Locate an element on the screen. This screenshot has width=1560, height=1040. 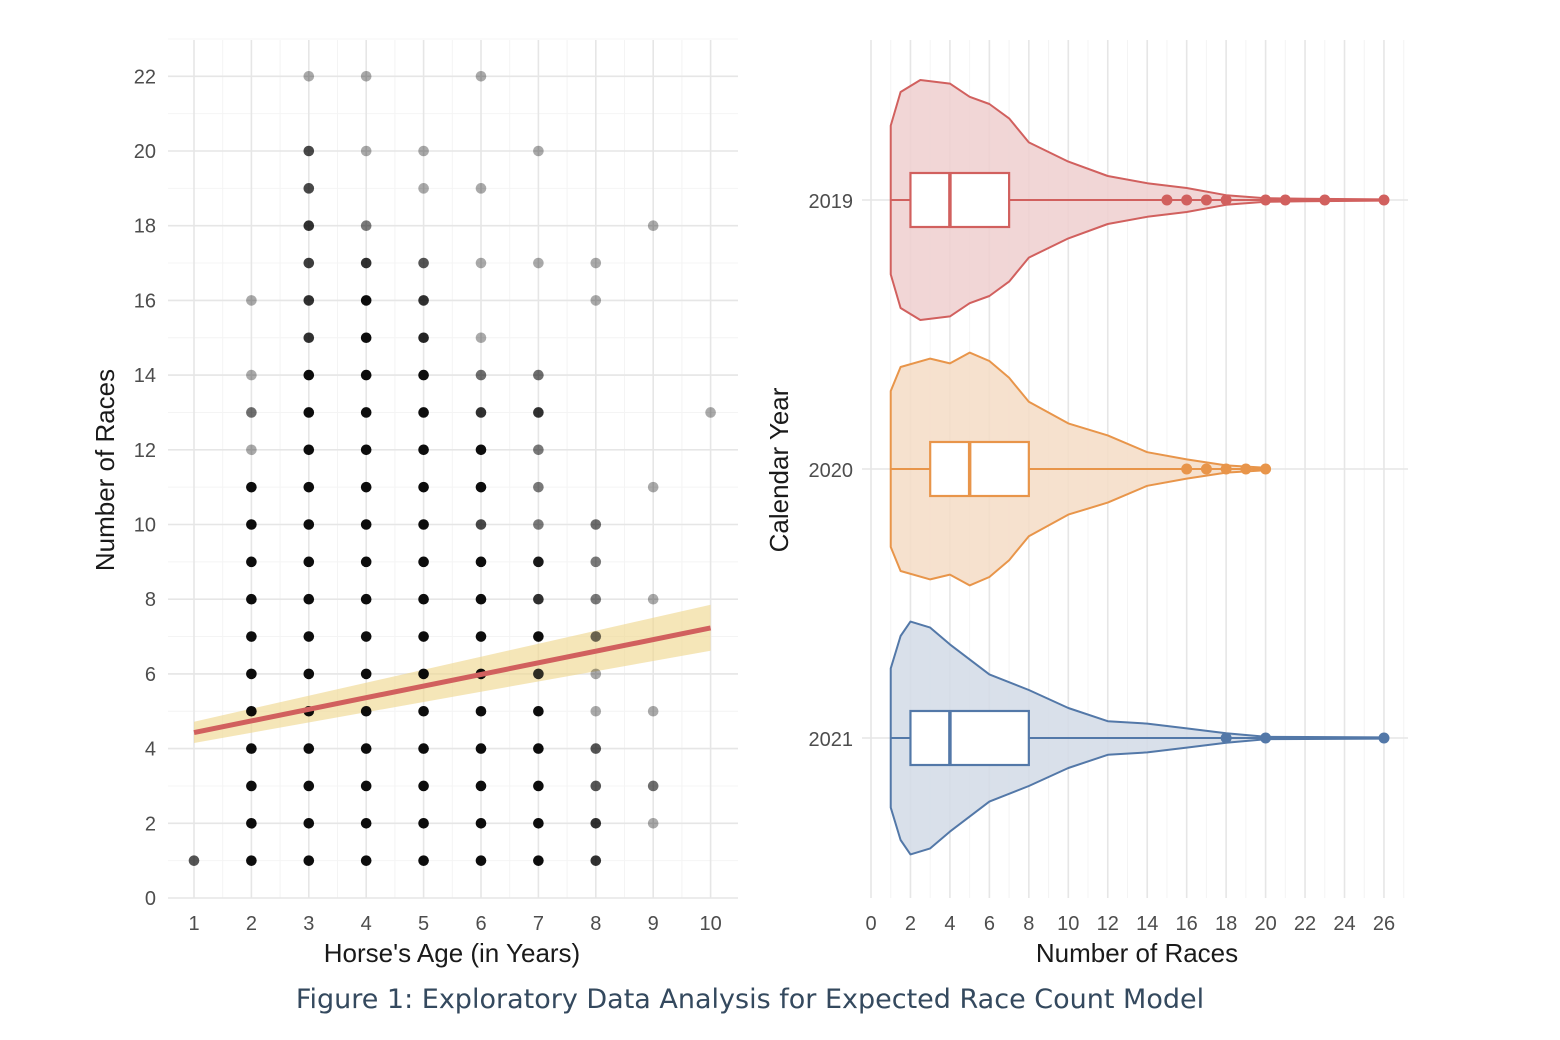
y-tick-label: 6 is located at coordinates (150, 675).